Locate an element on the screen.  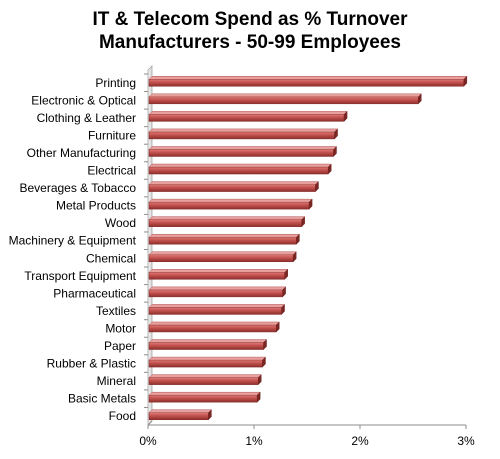
chart-title-line-2: Manufacturers - 50-99 Employees is located at coordinates (249, 42).